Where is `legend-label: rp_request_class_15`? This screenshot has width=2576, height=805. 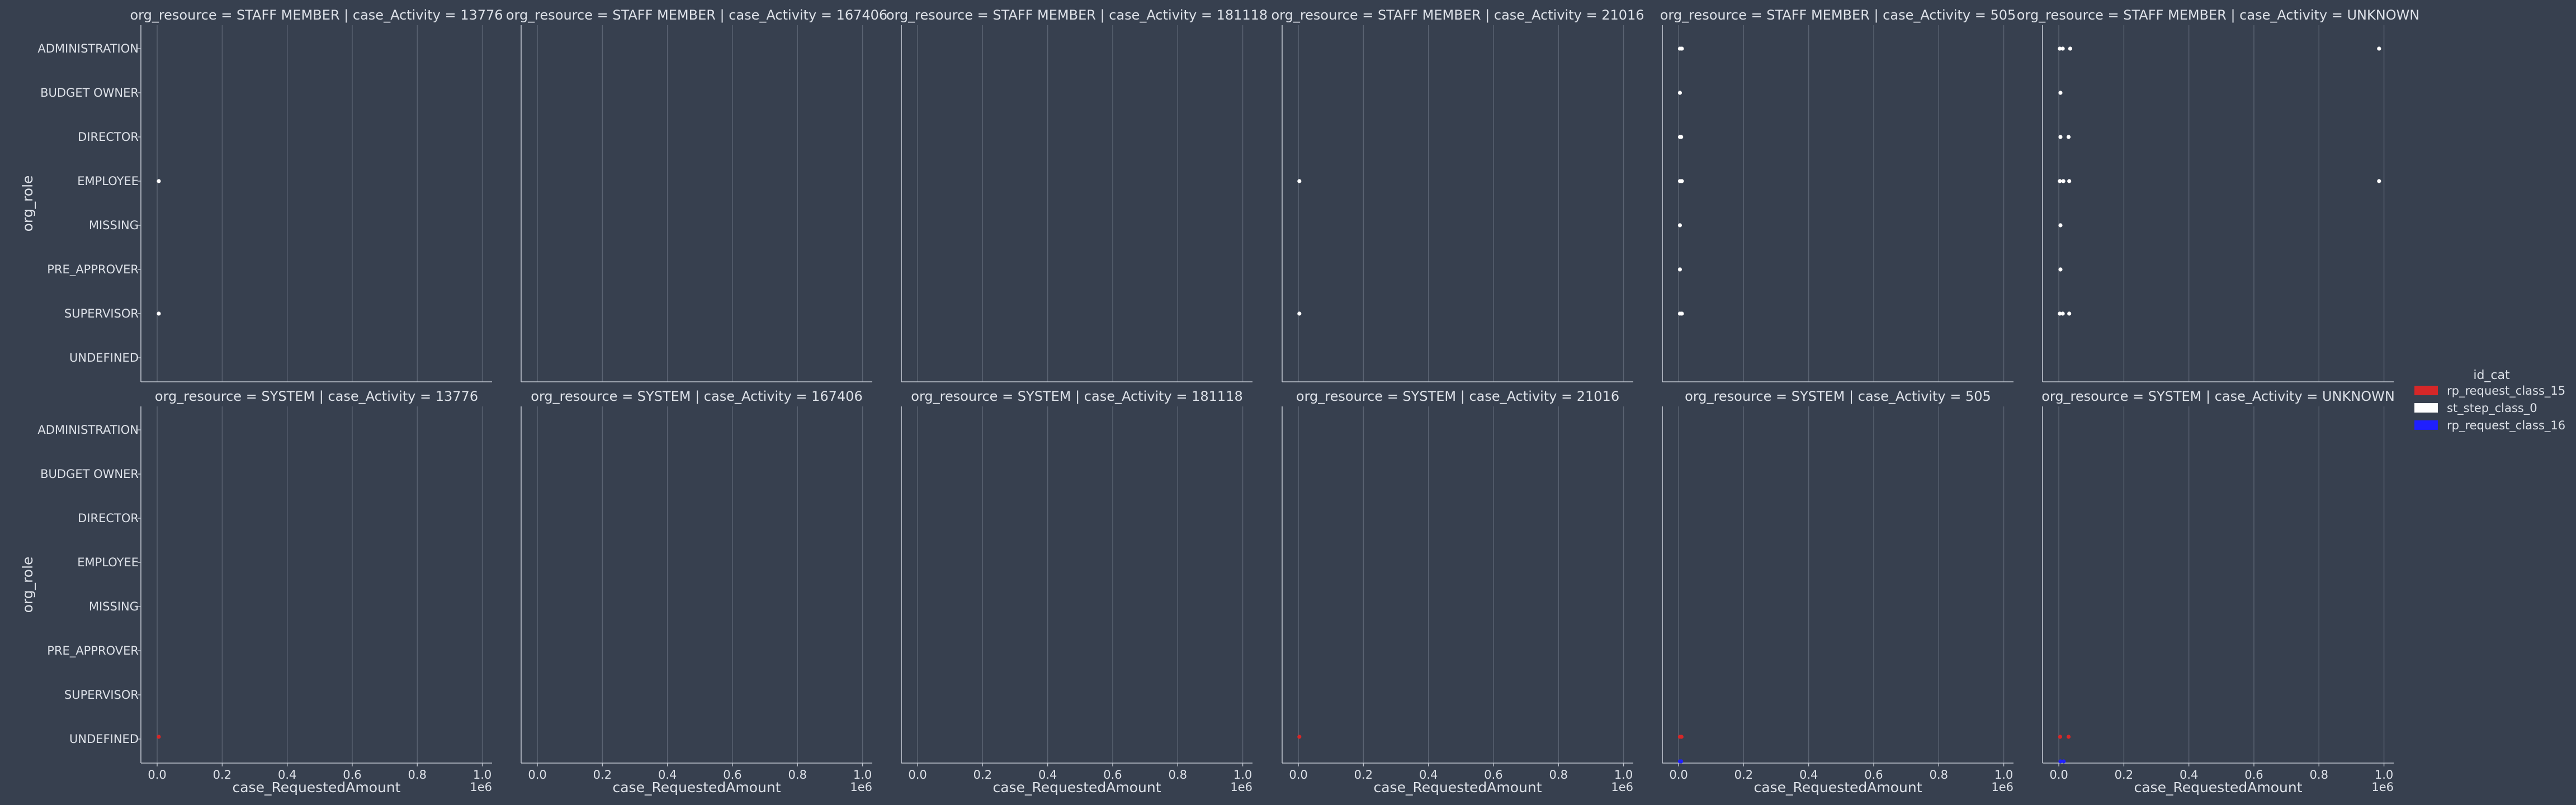 legend-label: rp_request_class_15 is located at coordinates (2506, 391).